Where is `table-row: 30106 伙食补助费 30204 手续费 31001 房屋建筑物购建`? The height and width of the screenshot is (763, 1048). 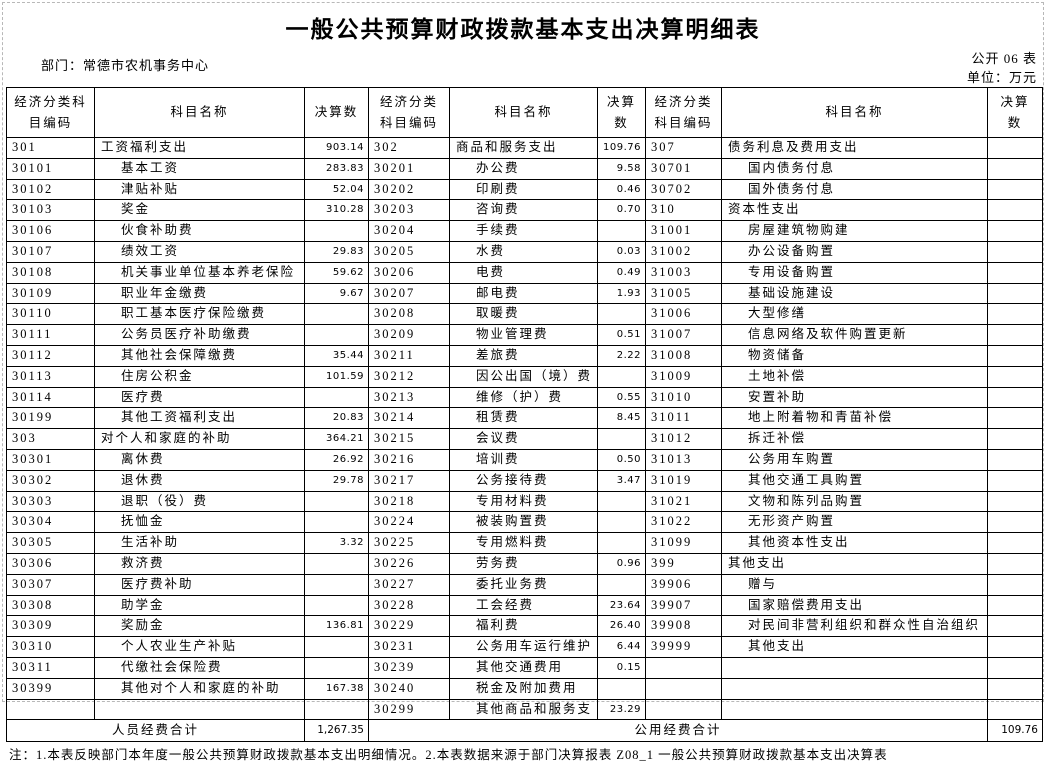 table-row: 30106 伙食补助费 30204 手续费 31001 房屋建筑物购建 is located at coordinates (524, 231).